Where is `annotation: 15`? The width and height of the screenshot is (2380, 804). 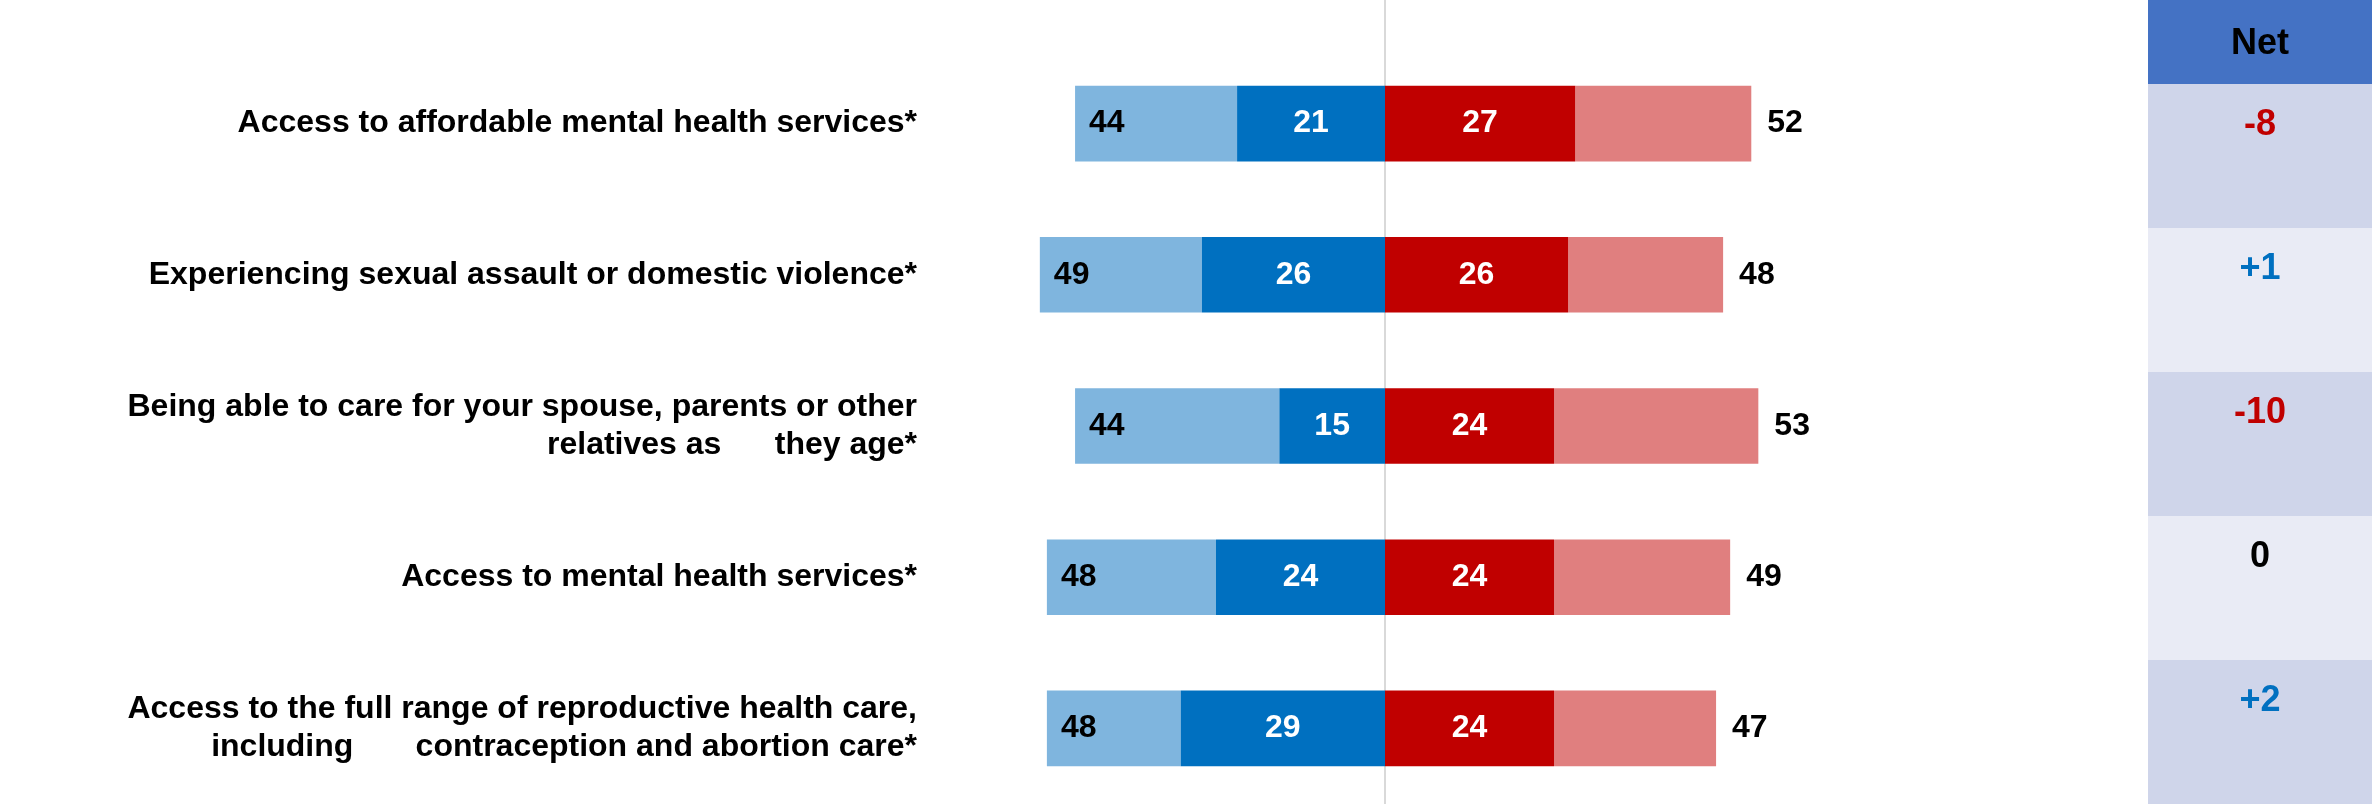
annotation: 15 is located at coordinates (1332, 423).